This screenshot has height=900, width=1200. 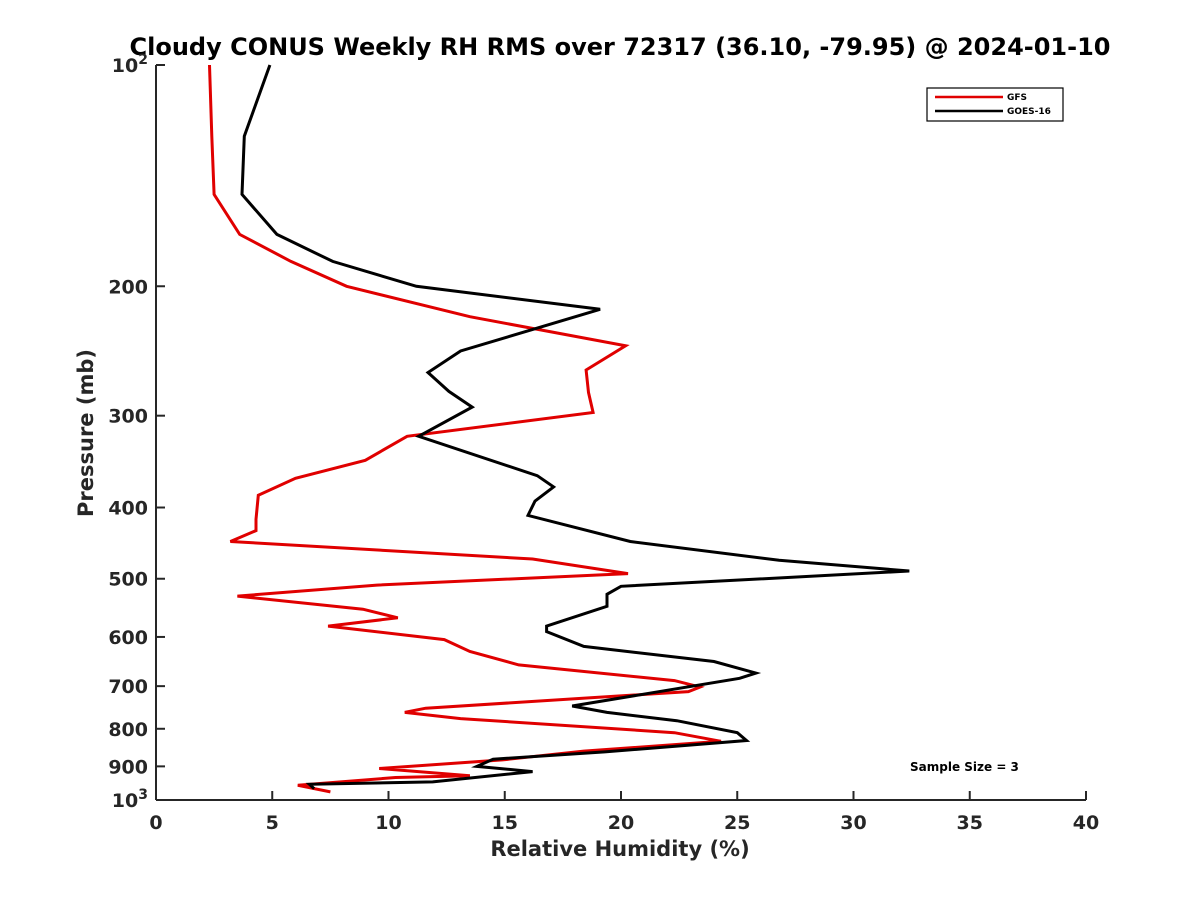 What do you see at coordinates (128, 730) in the screenshot?
I see `y-tick-label: 800` at bounding box center [128, 730].